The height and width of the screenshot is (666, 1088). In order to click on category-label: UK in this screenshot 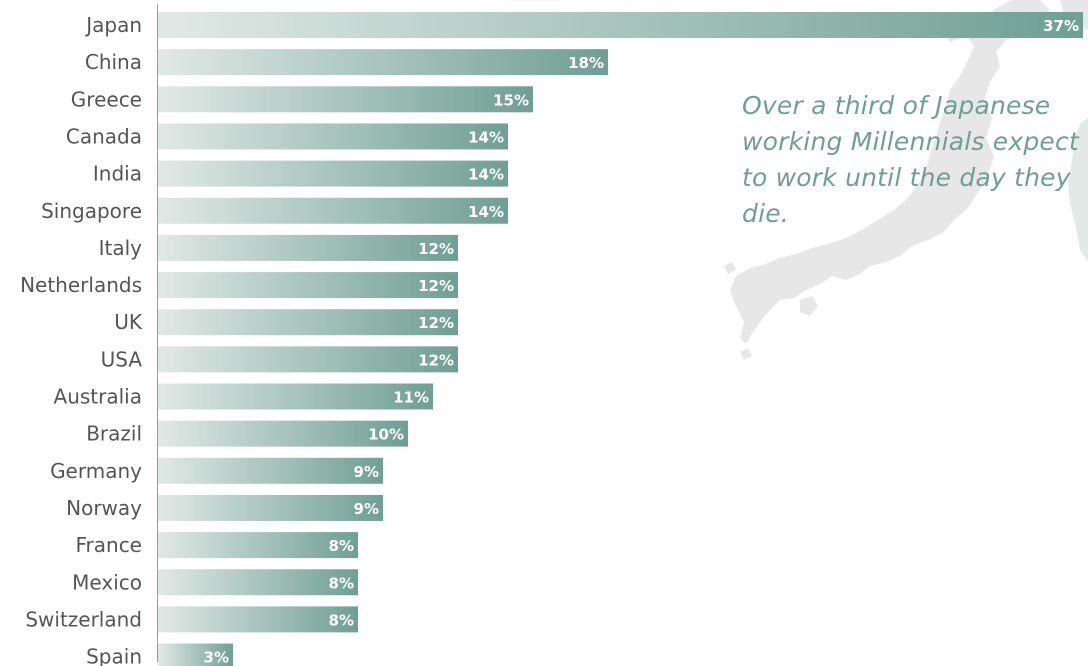, I will do `click(128, 322)`.